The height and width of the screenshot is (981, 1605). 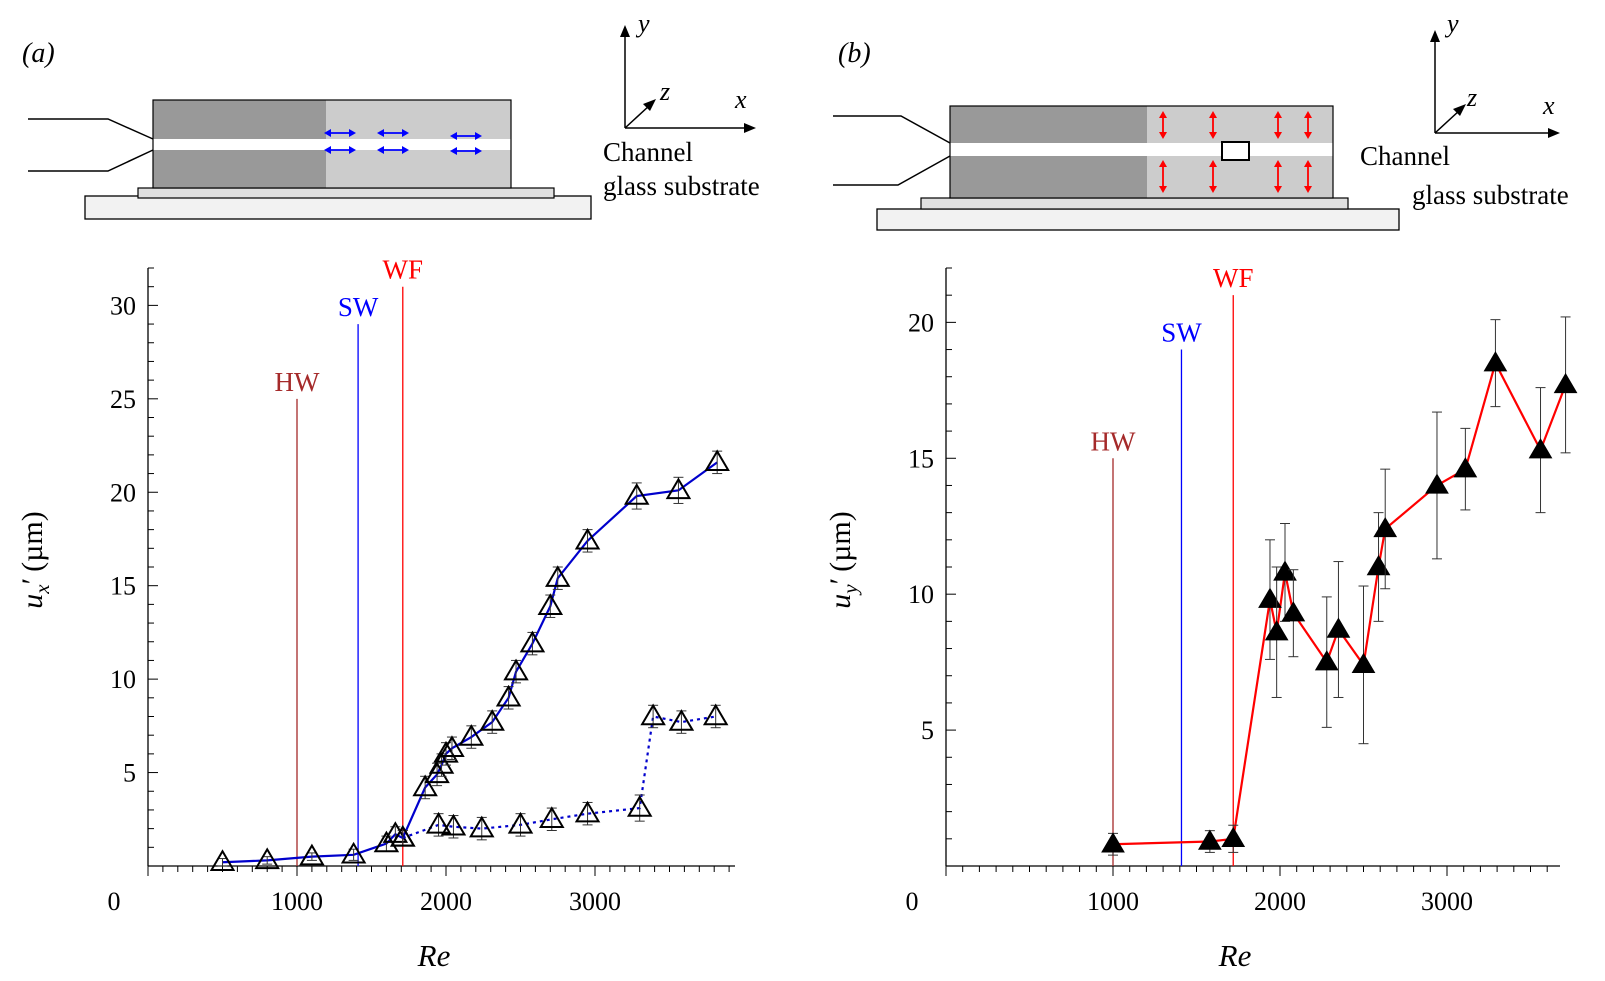 What do you see at coordinates (91, 129) in the screenshot?
I see `inlet-line-top-a` at bounding box center [91, 129].